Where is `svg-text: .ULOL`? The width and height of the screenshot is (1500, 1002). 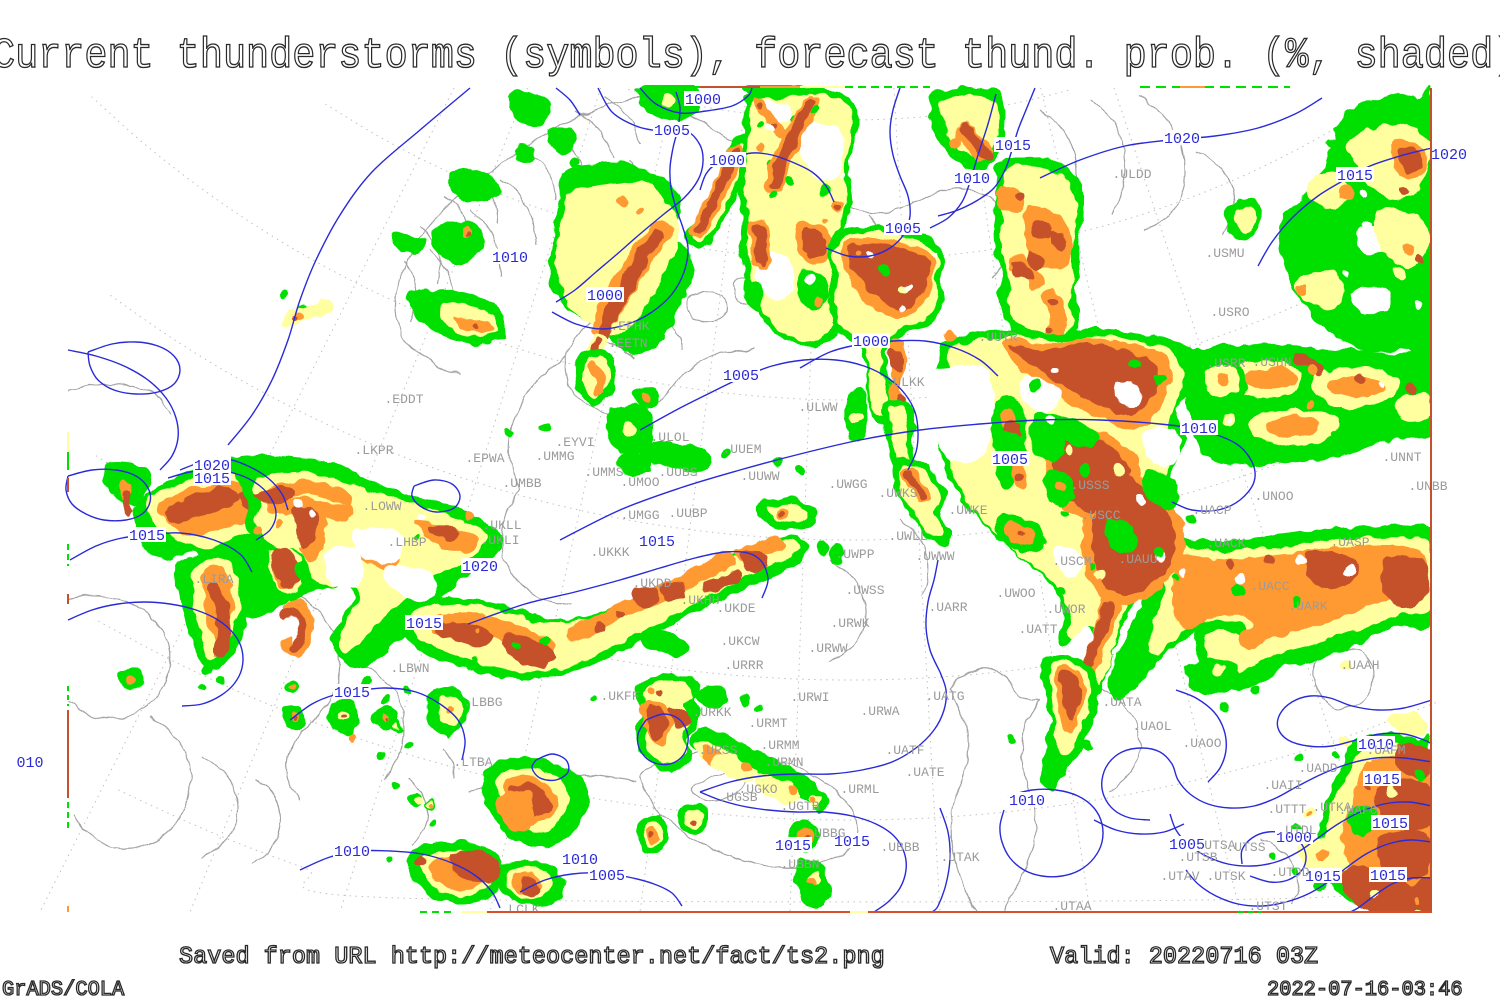
svg-text: .ULOL is located at coordinates (669, 437).